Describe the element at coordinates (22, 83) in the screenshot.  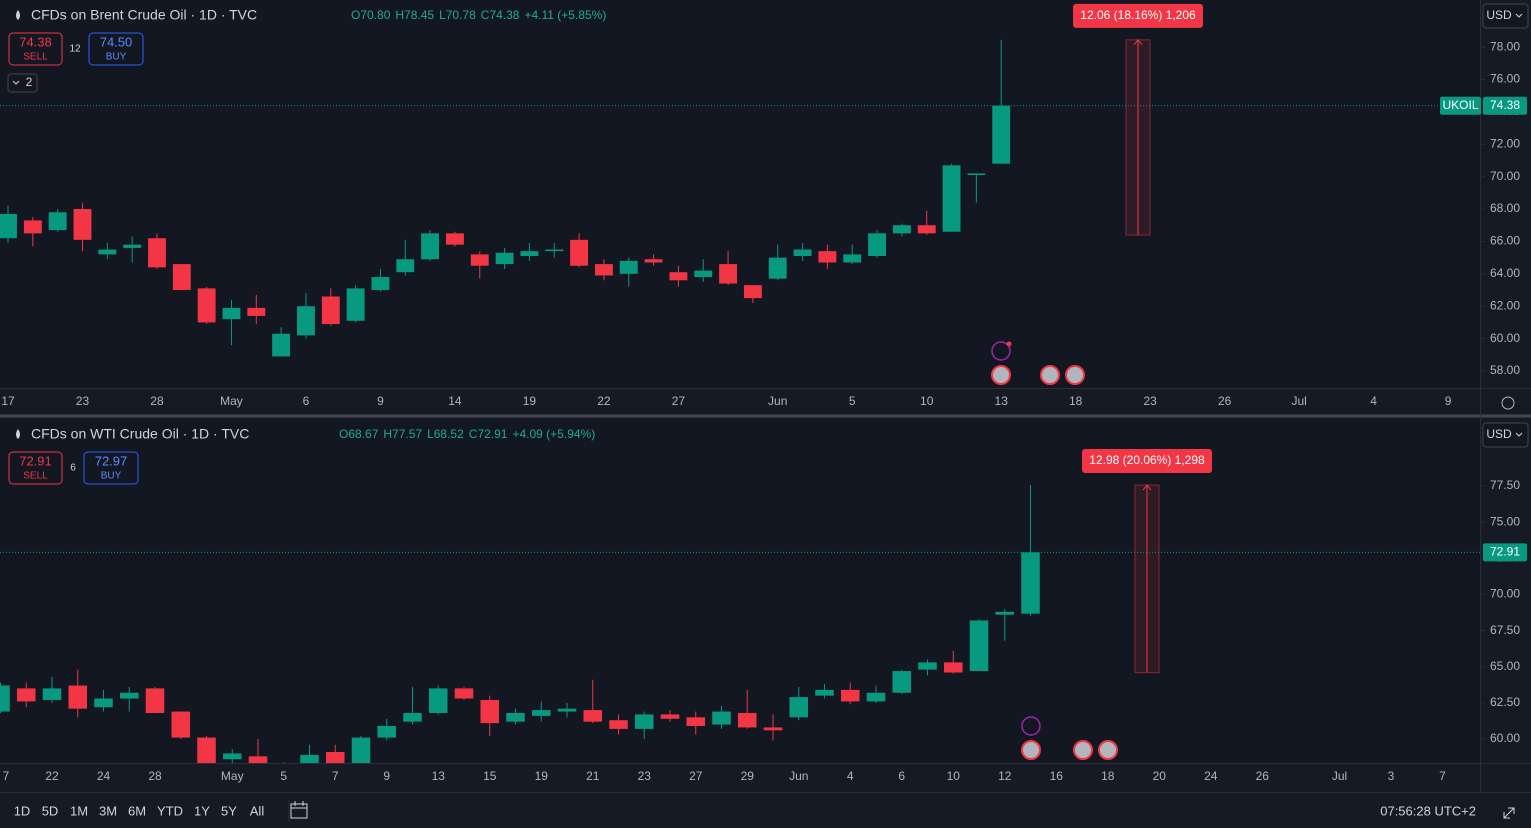
I see `collapse-button` at that location.